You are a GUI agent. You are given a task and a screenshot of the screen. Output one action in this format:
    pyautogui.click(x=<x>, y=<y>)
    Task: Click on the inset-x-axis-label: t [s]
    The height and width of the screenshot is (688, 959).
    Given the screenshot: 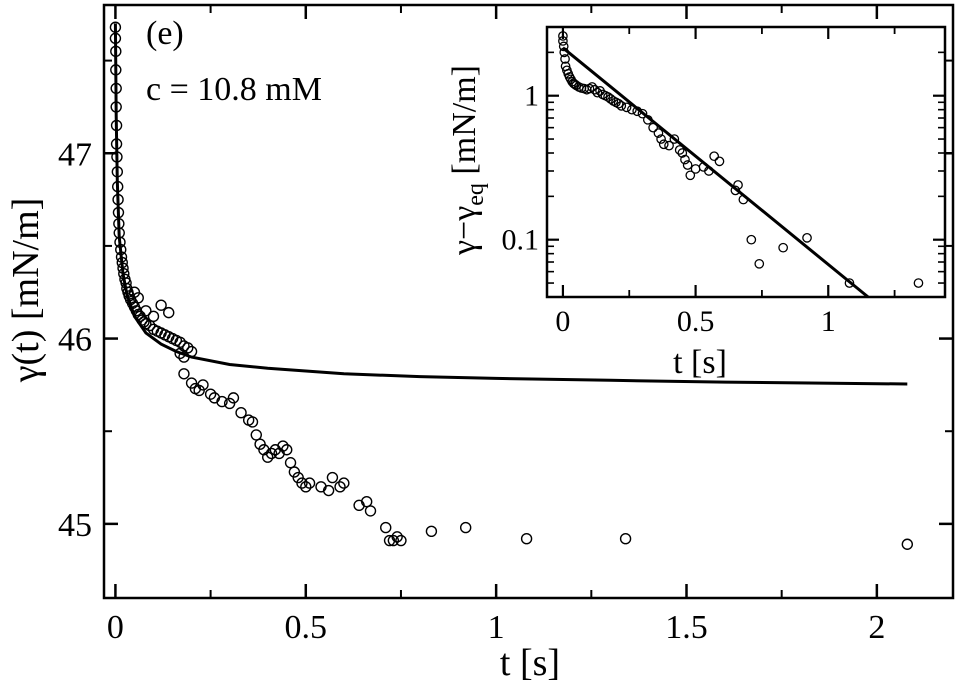 What is the action you would take?
    pyautogui.click(x=700, y=362)
    